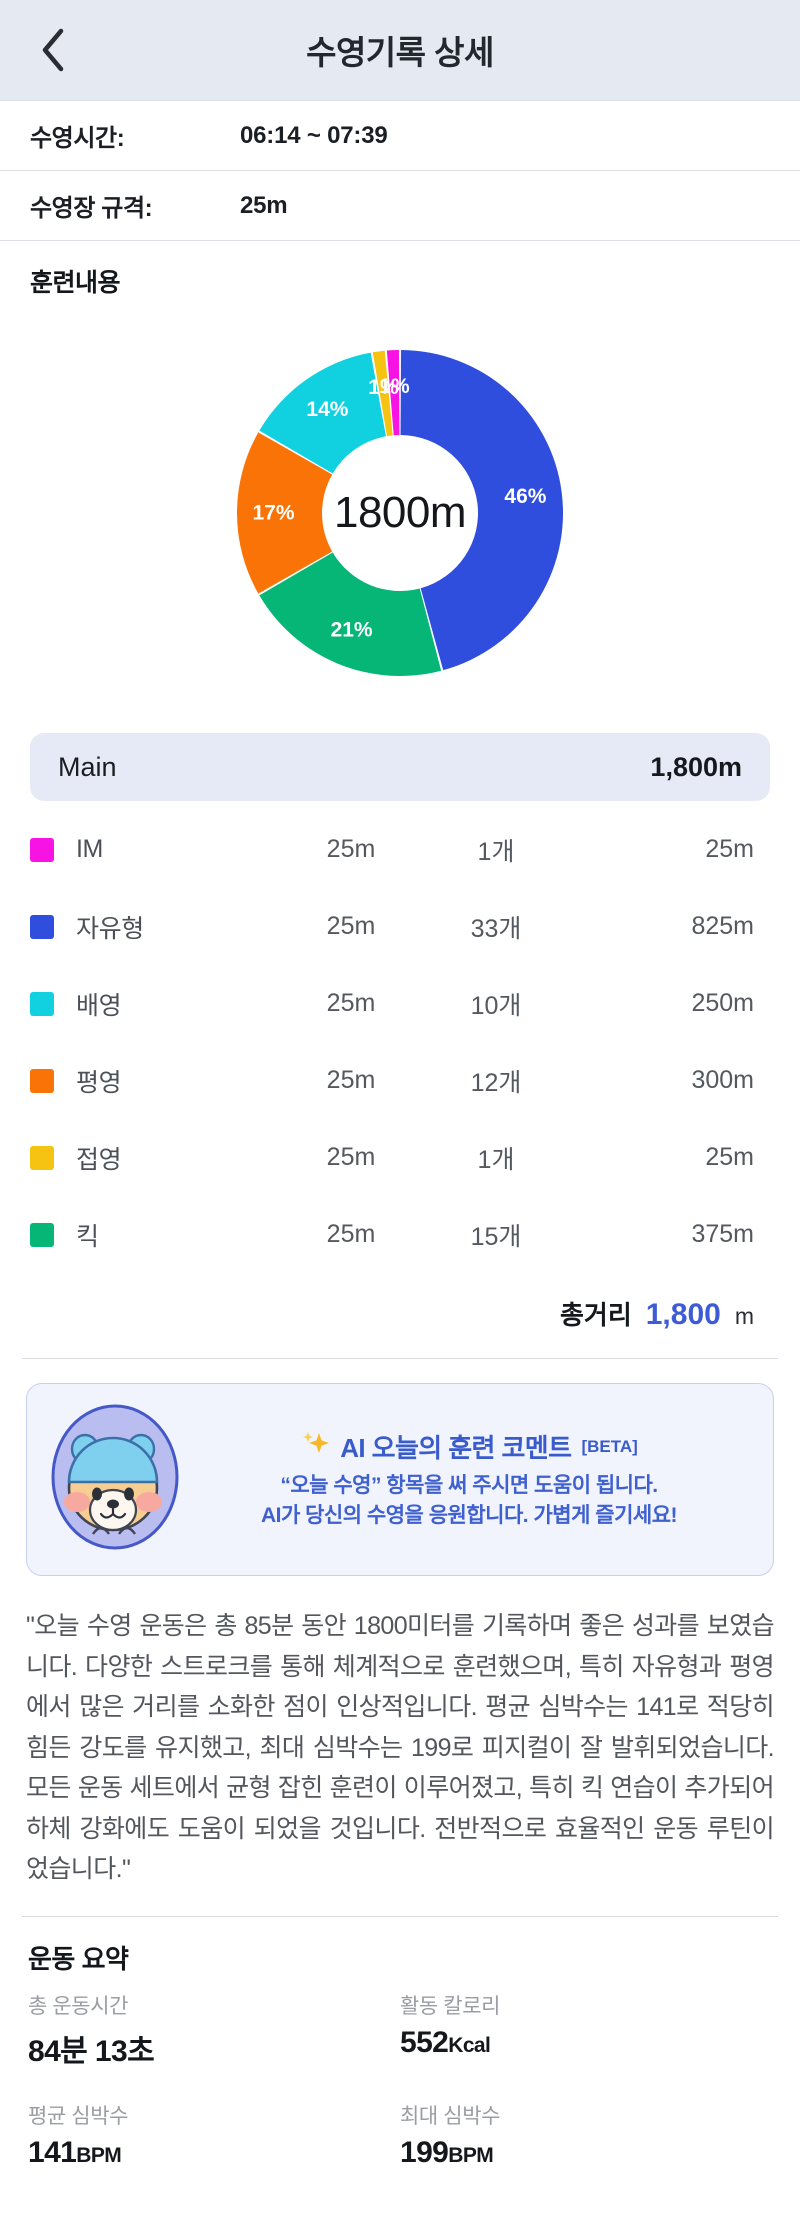 This screenshot has height=2228, width=800. Describe the element at coordinates (586, 2026) in the screenshot. I see `summary-cell: 활동 칼로리 552Kcal` at that location.